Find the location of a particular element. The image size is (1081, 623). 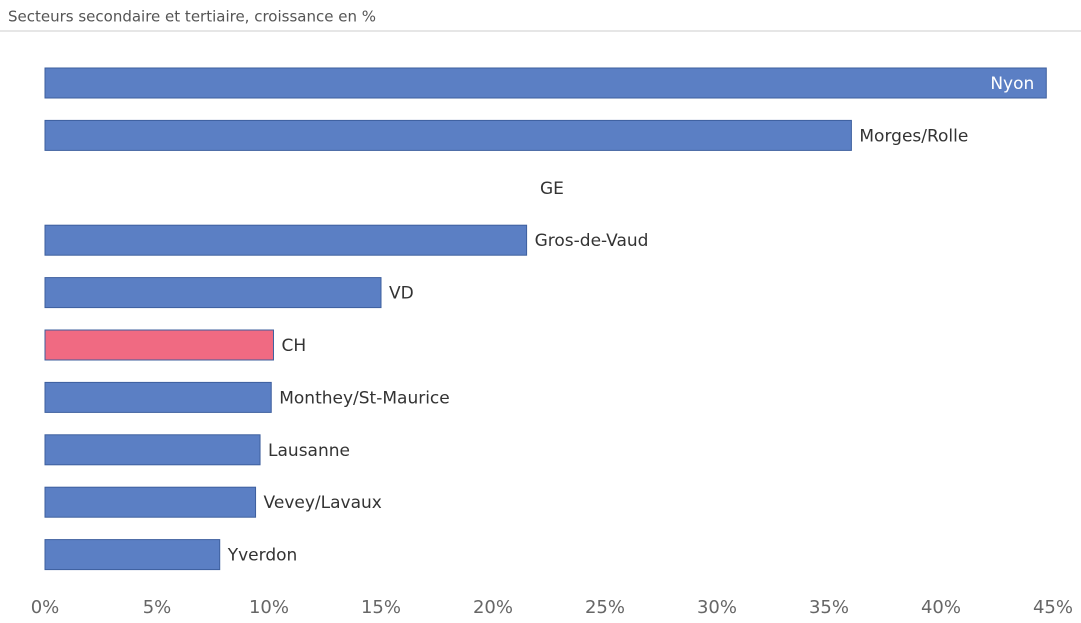

x-tick-label: 0% is located at coordinates (45, 607).